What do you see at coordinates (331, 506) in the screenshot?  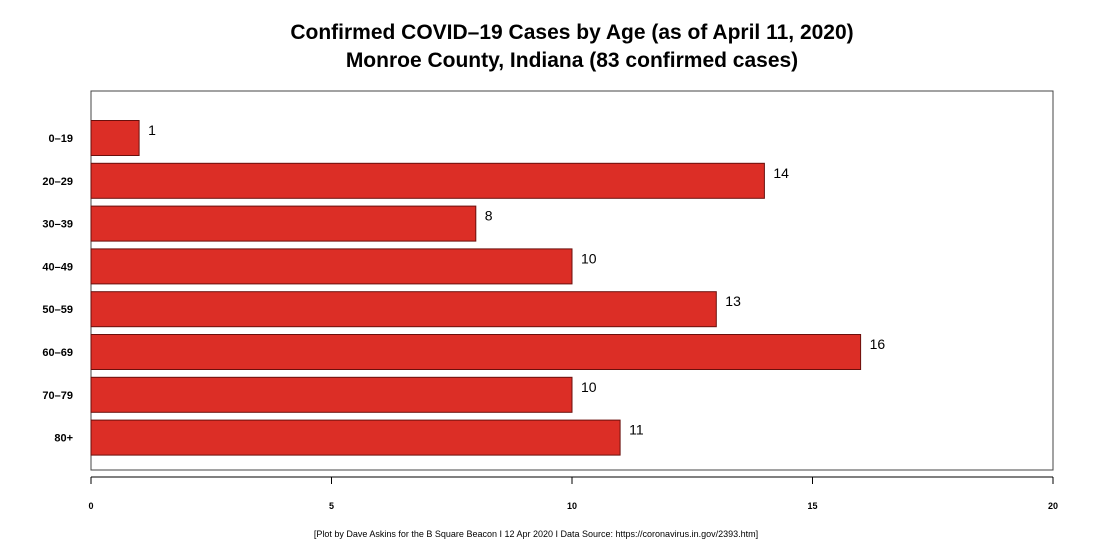 I see `x-tick-label: 5` at bounding box center [331, 506].